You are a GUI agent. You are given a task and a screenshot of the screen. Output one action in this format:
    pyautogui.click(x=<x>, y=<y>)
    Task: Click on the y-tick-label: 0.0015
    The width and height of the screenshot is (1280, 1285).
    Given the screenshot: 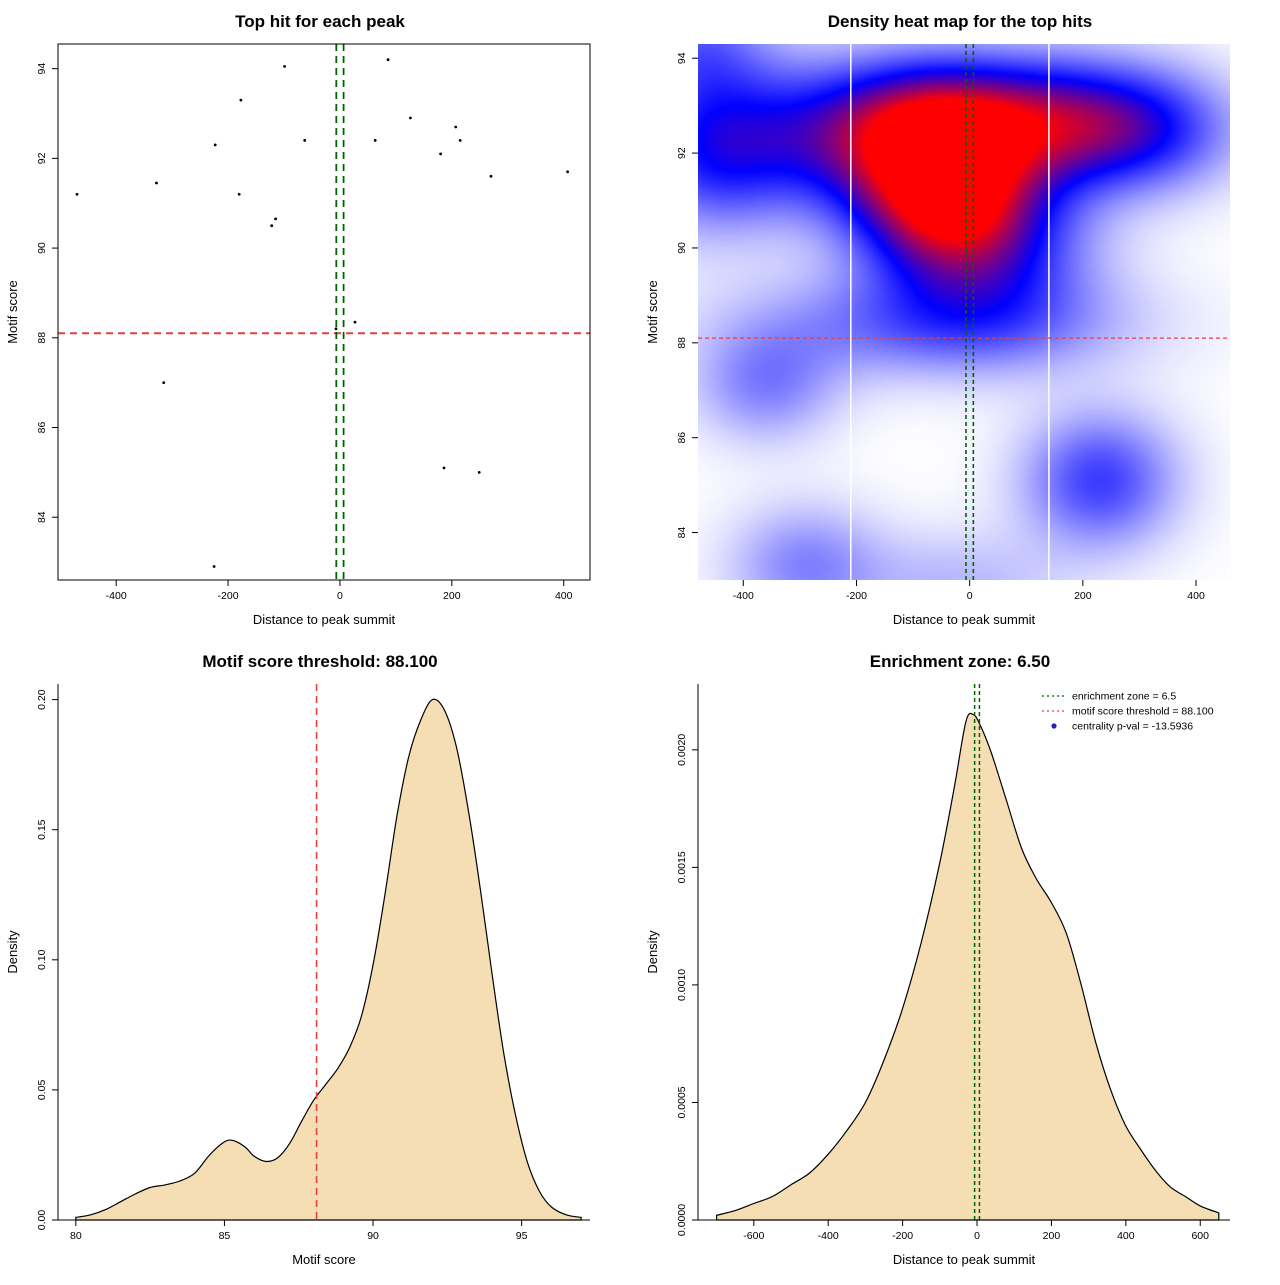 What is the action you would take?
    pyautogui.click(x=682, y=867)
    